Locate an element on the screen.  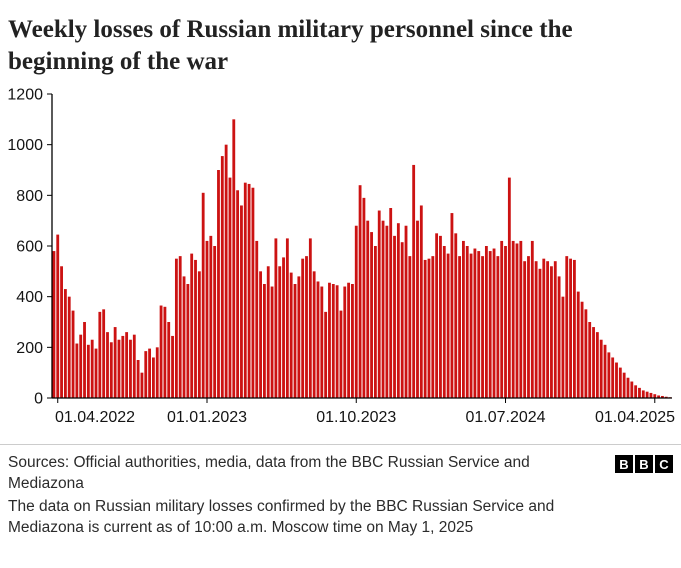
y-tick-label: 1000 is located at coordinates (25, 145).